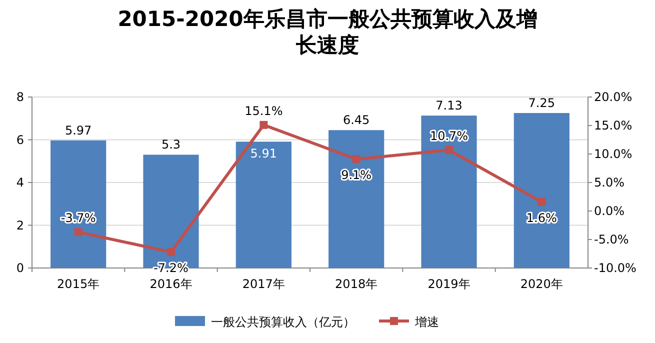 The width and height of the screenshot is (655, 343). I want to click on x-tick-label: 2017年, so click(263, 284).